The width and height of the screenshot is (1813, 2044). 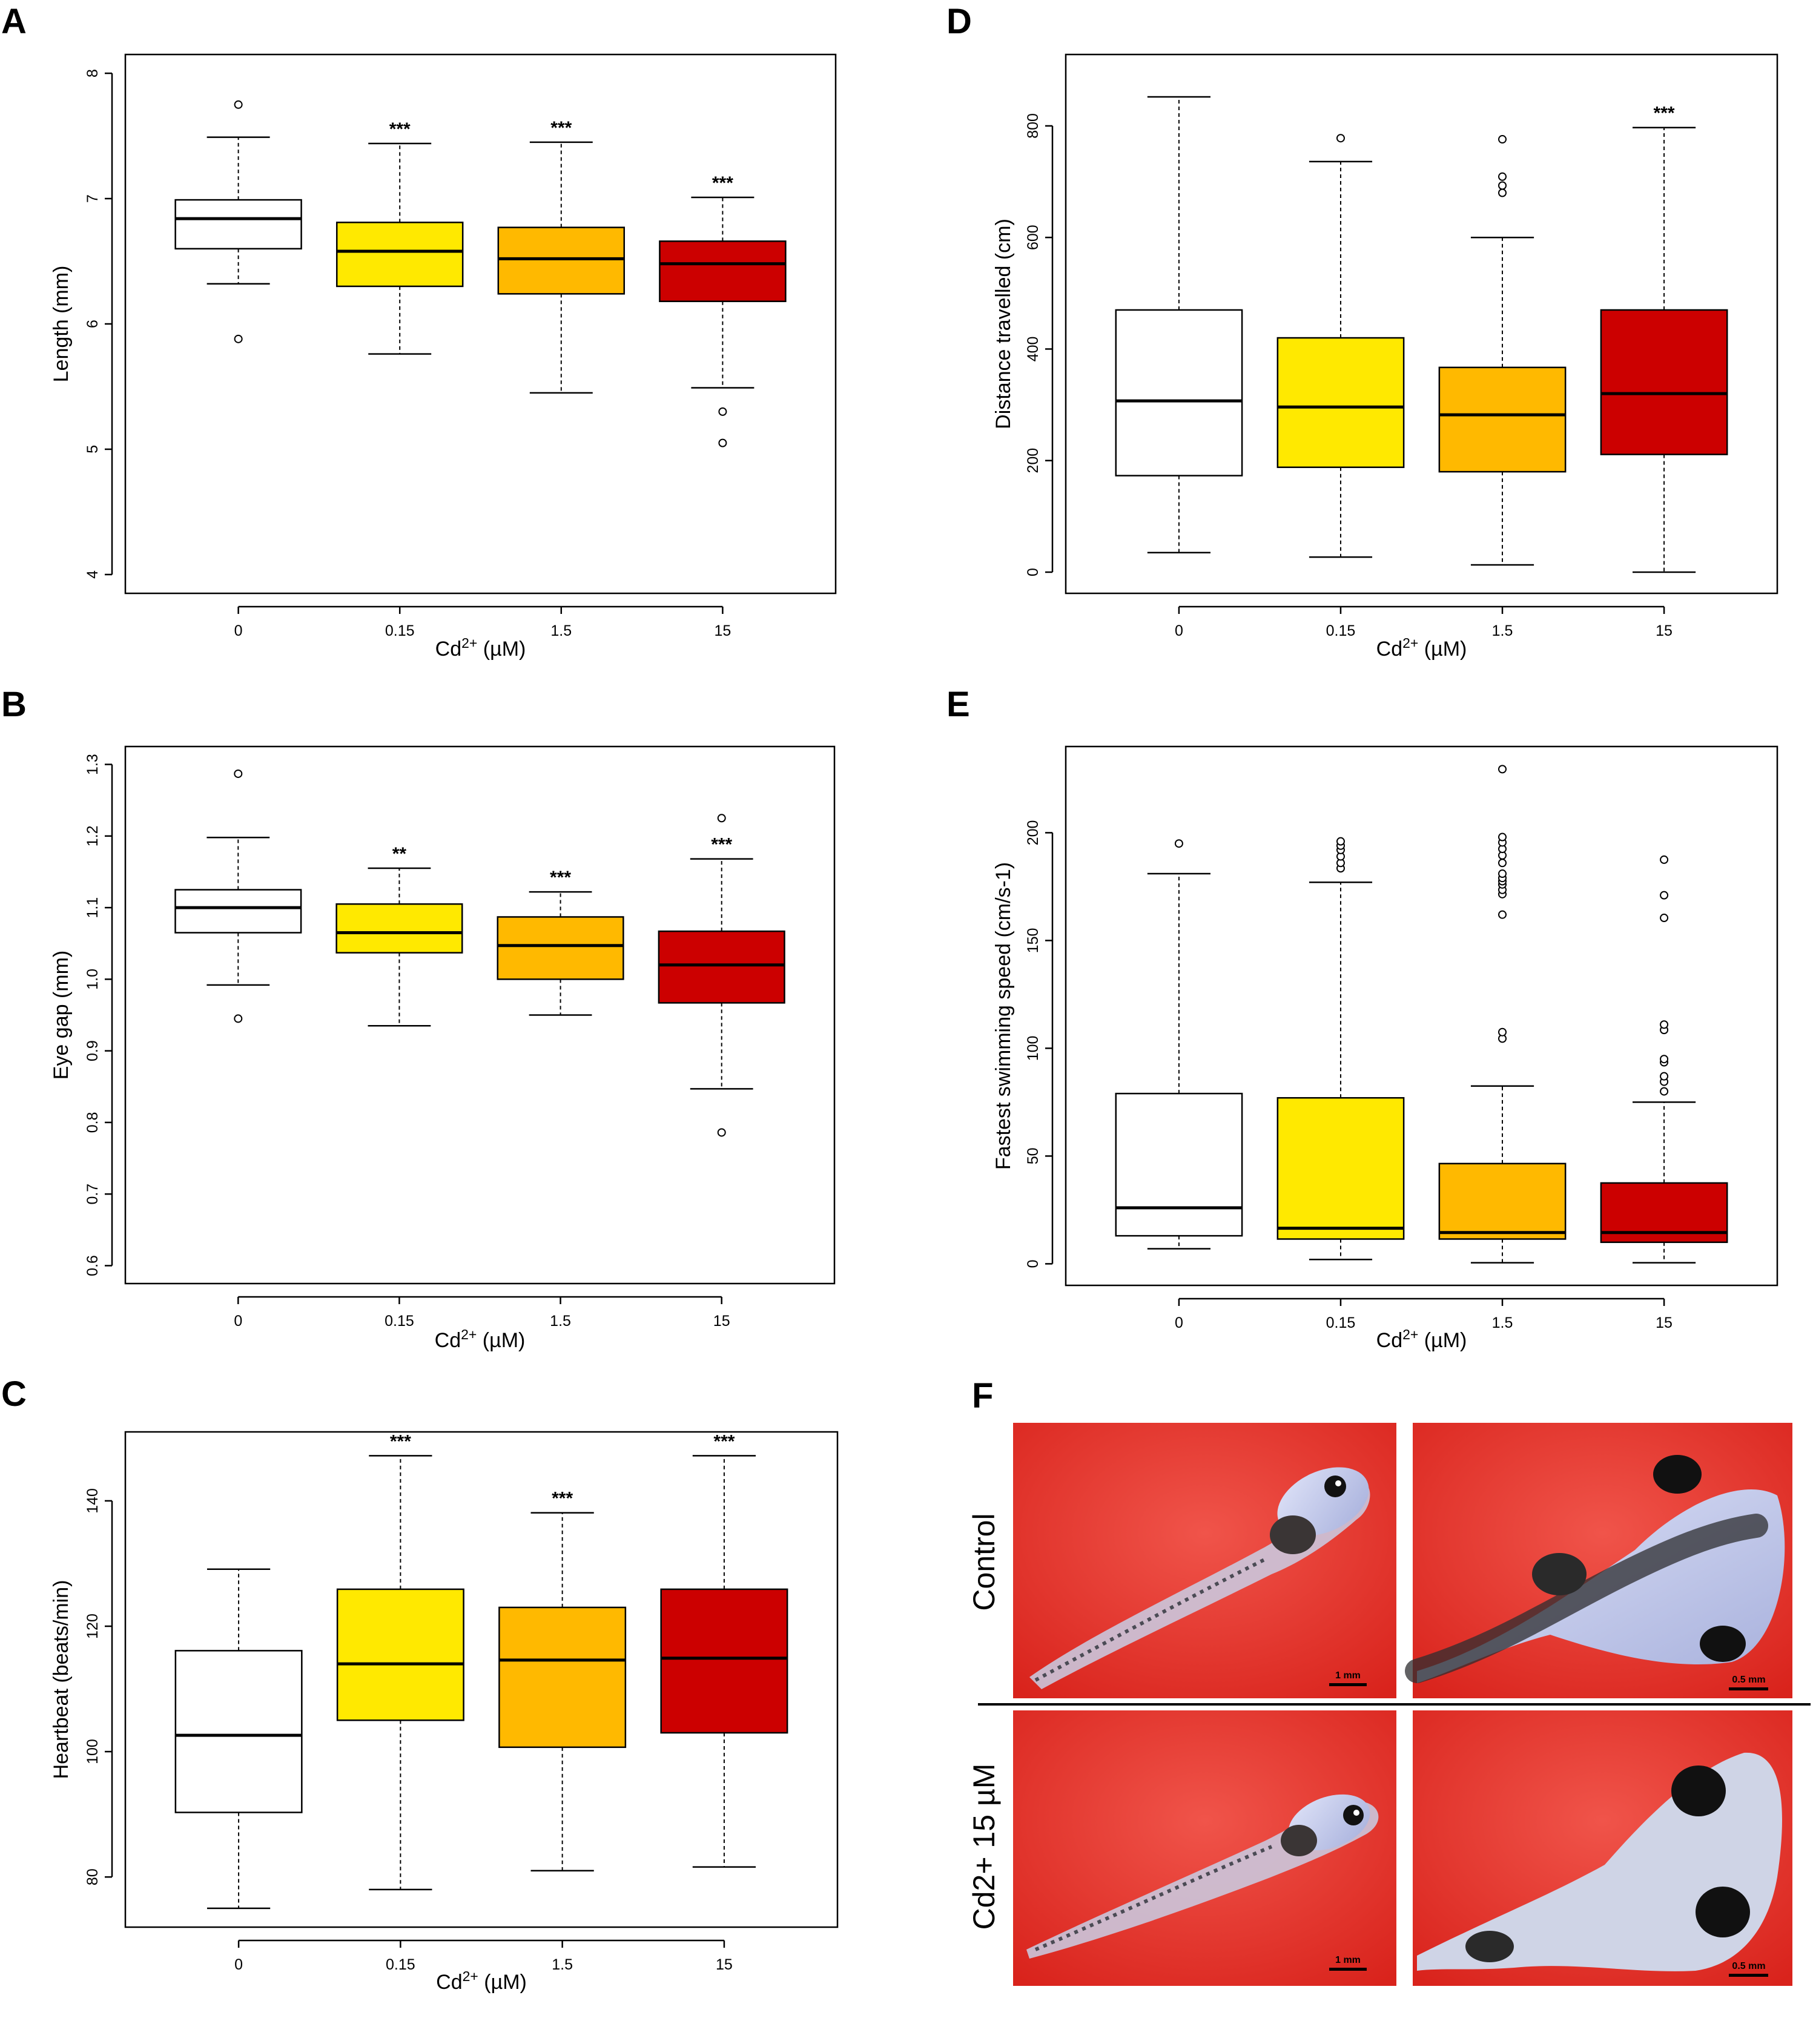 What do you see at coordinates (92, 979) in the screenshot?
I see `y-tick-label: 1.0` at bounding box center [92, 979].